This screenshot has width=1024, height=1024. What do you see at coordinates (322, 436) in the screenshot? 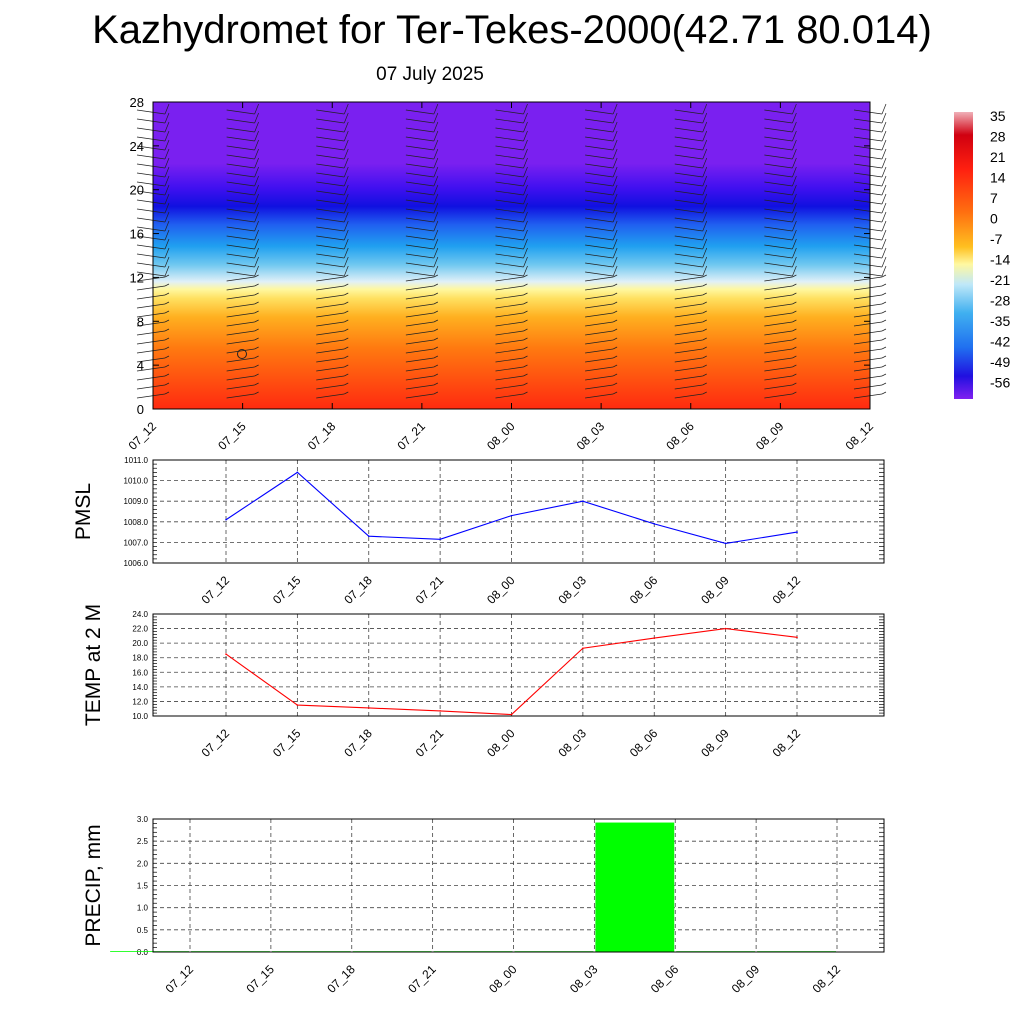
I see `heatmap-xtick-label: 07_18` at bounding box center [322, 436].